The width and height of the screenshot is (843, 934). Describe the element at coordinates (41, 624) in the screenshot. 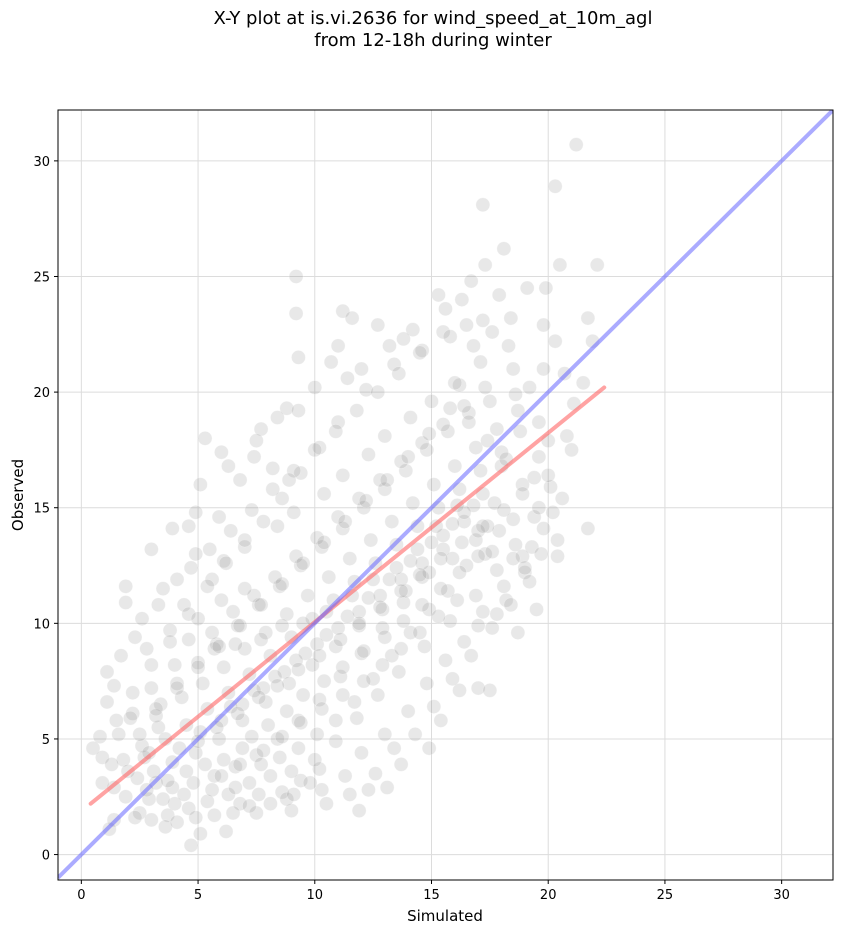

I see `y-tick-label: 10` at that location.